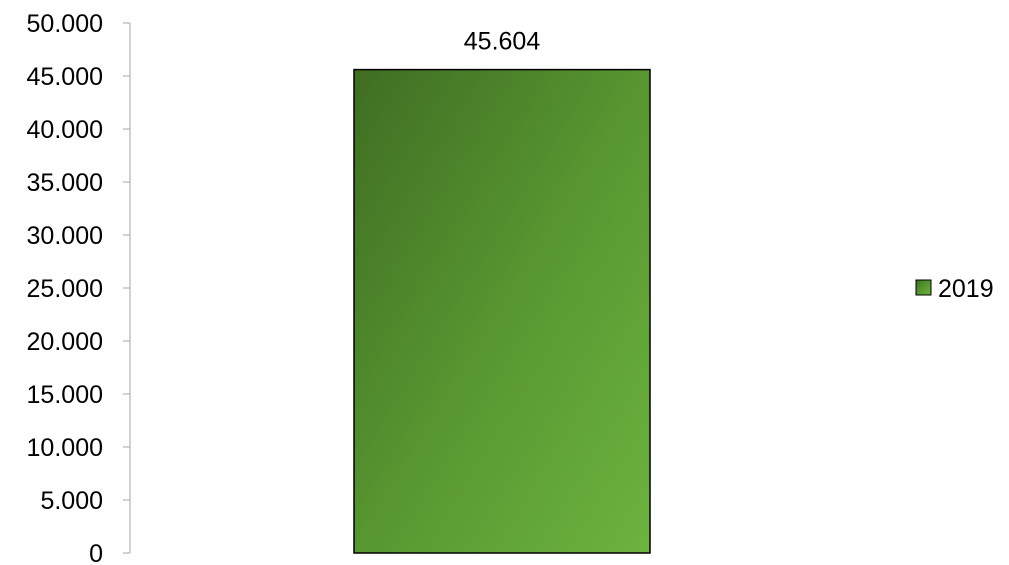  I want to click on y-tick-label: 30.000, so click(65, 236).